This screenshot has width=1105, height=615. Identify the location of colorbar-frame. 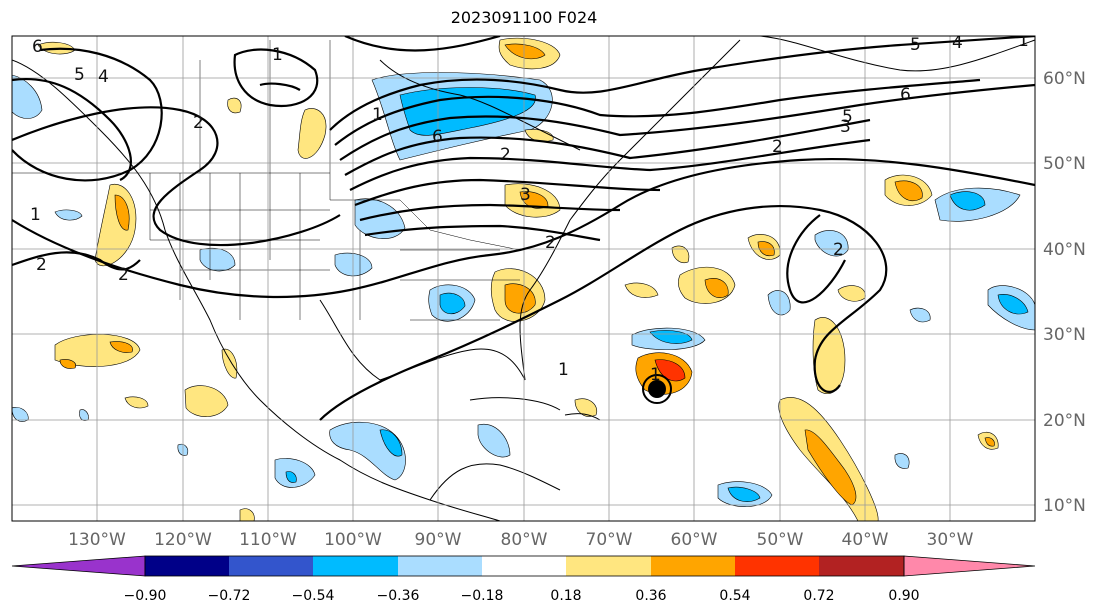
(524, 566).